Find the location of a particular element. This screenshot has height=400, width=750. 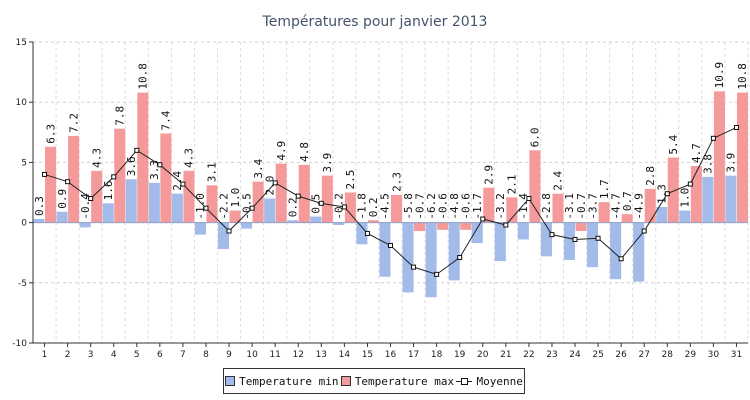

legend-line-marker-icon is located at coordinates (464, 381).